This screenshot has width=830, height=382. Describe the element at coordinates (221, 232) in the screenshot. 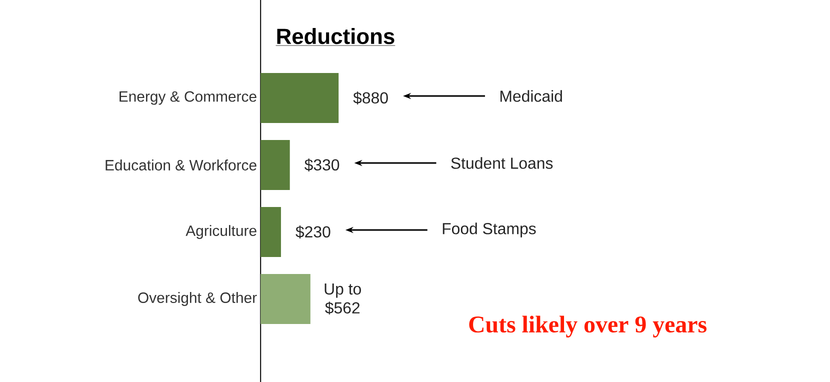

I see `y-tick-label: Agriculture` at that location.